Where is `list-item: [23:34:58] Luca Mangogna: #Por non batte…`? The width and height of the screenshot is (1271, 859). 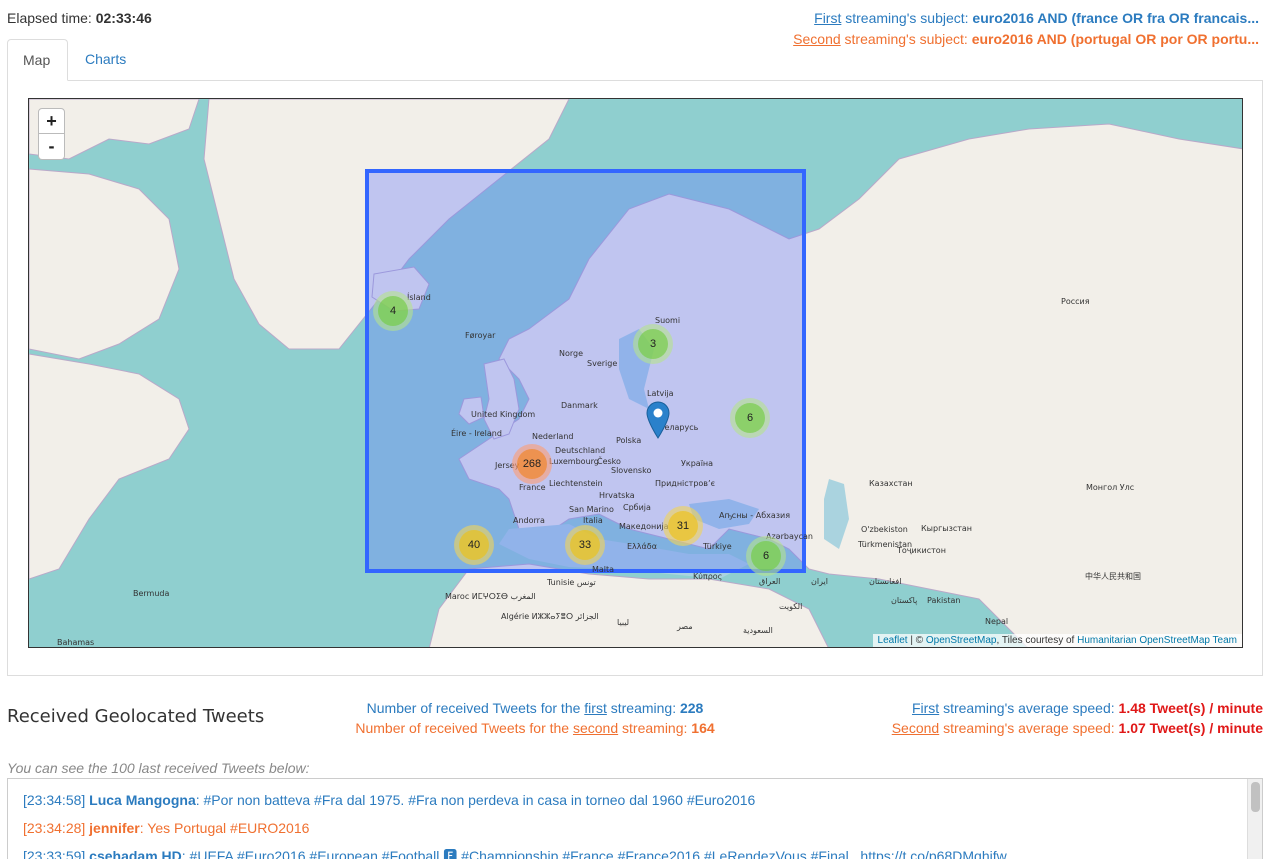 list-item: [23:34:58] Luca Mangogna: #Por non batte… is located at coordinates (389, 800).